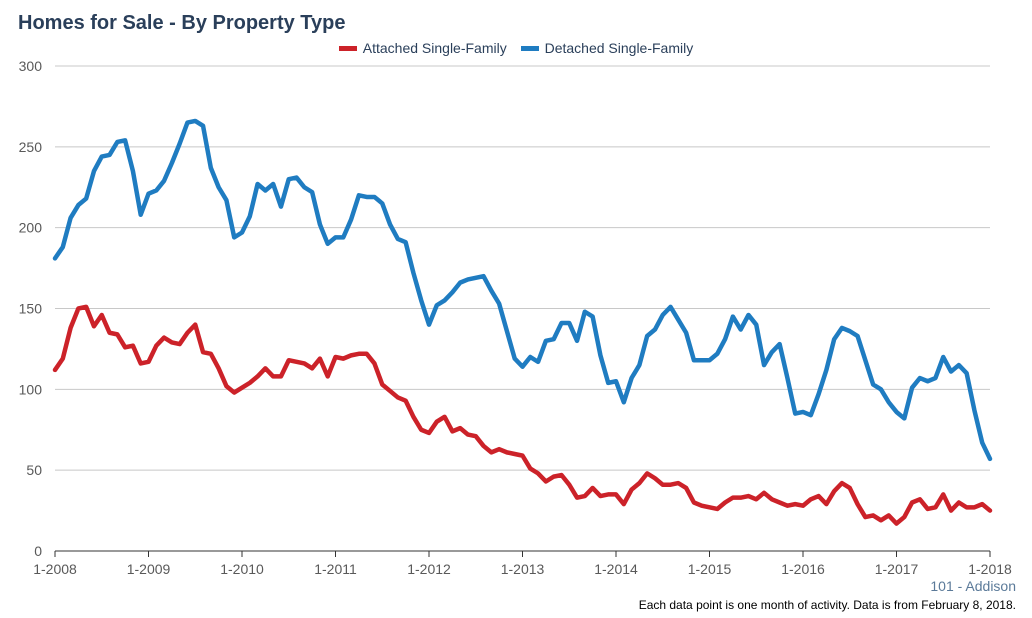 This screenshot has height=618, width=1032. I want to click on y-tick-label: 250, so click(31, 147).